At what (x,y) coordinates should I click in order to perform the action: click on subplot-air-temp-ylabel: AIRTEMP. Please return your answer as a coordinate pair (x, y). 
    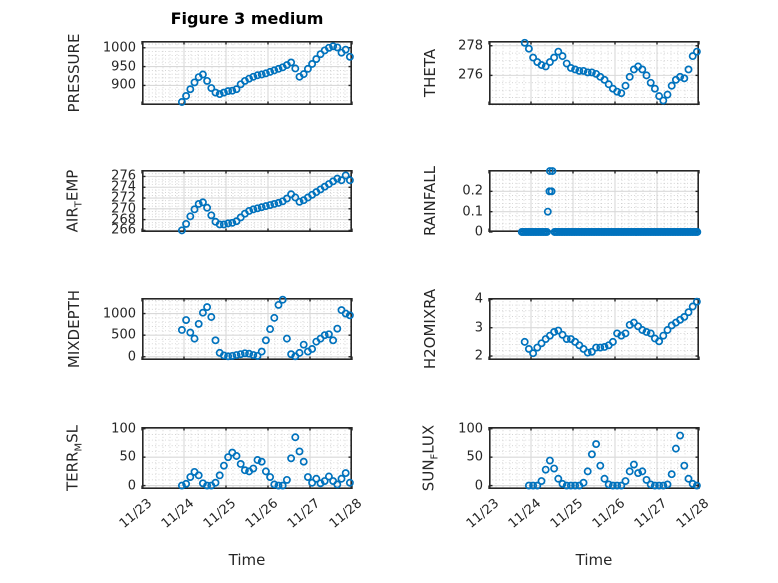
    Looking at the image, I should click on (74, 201).